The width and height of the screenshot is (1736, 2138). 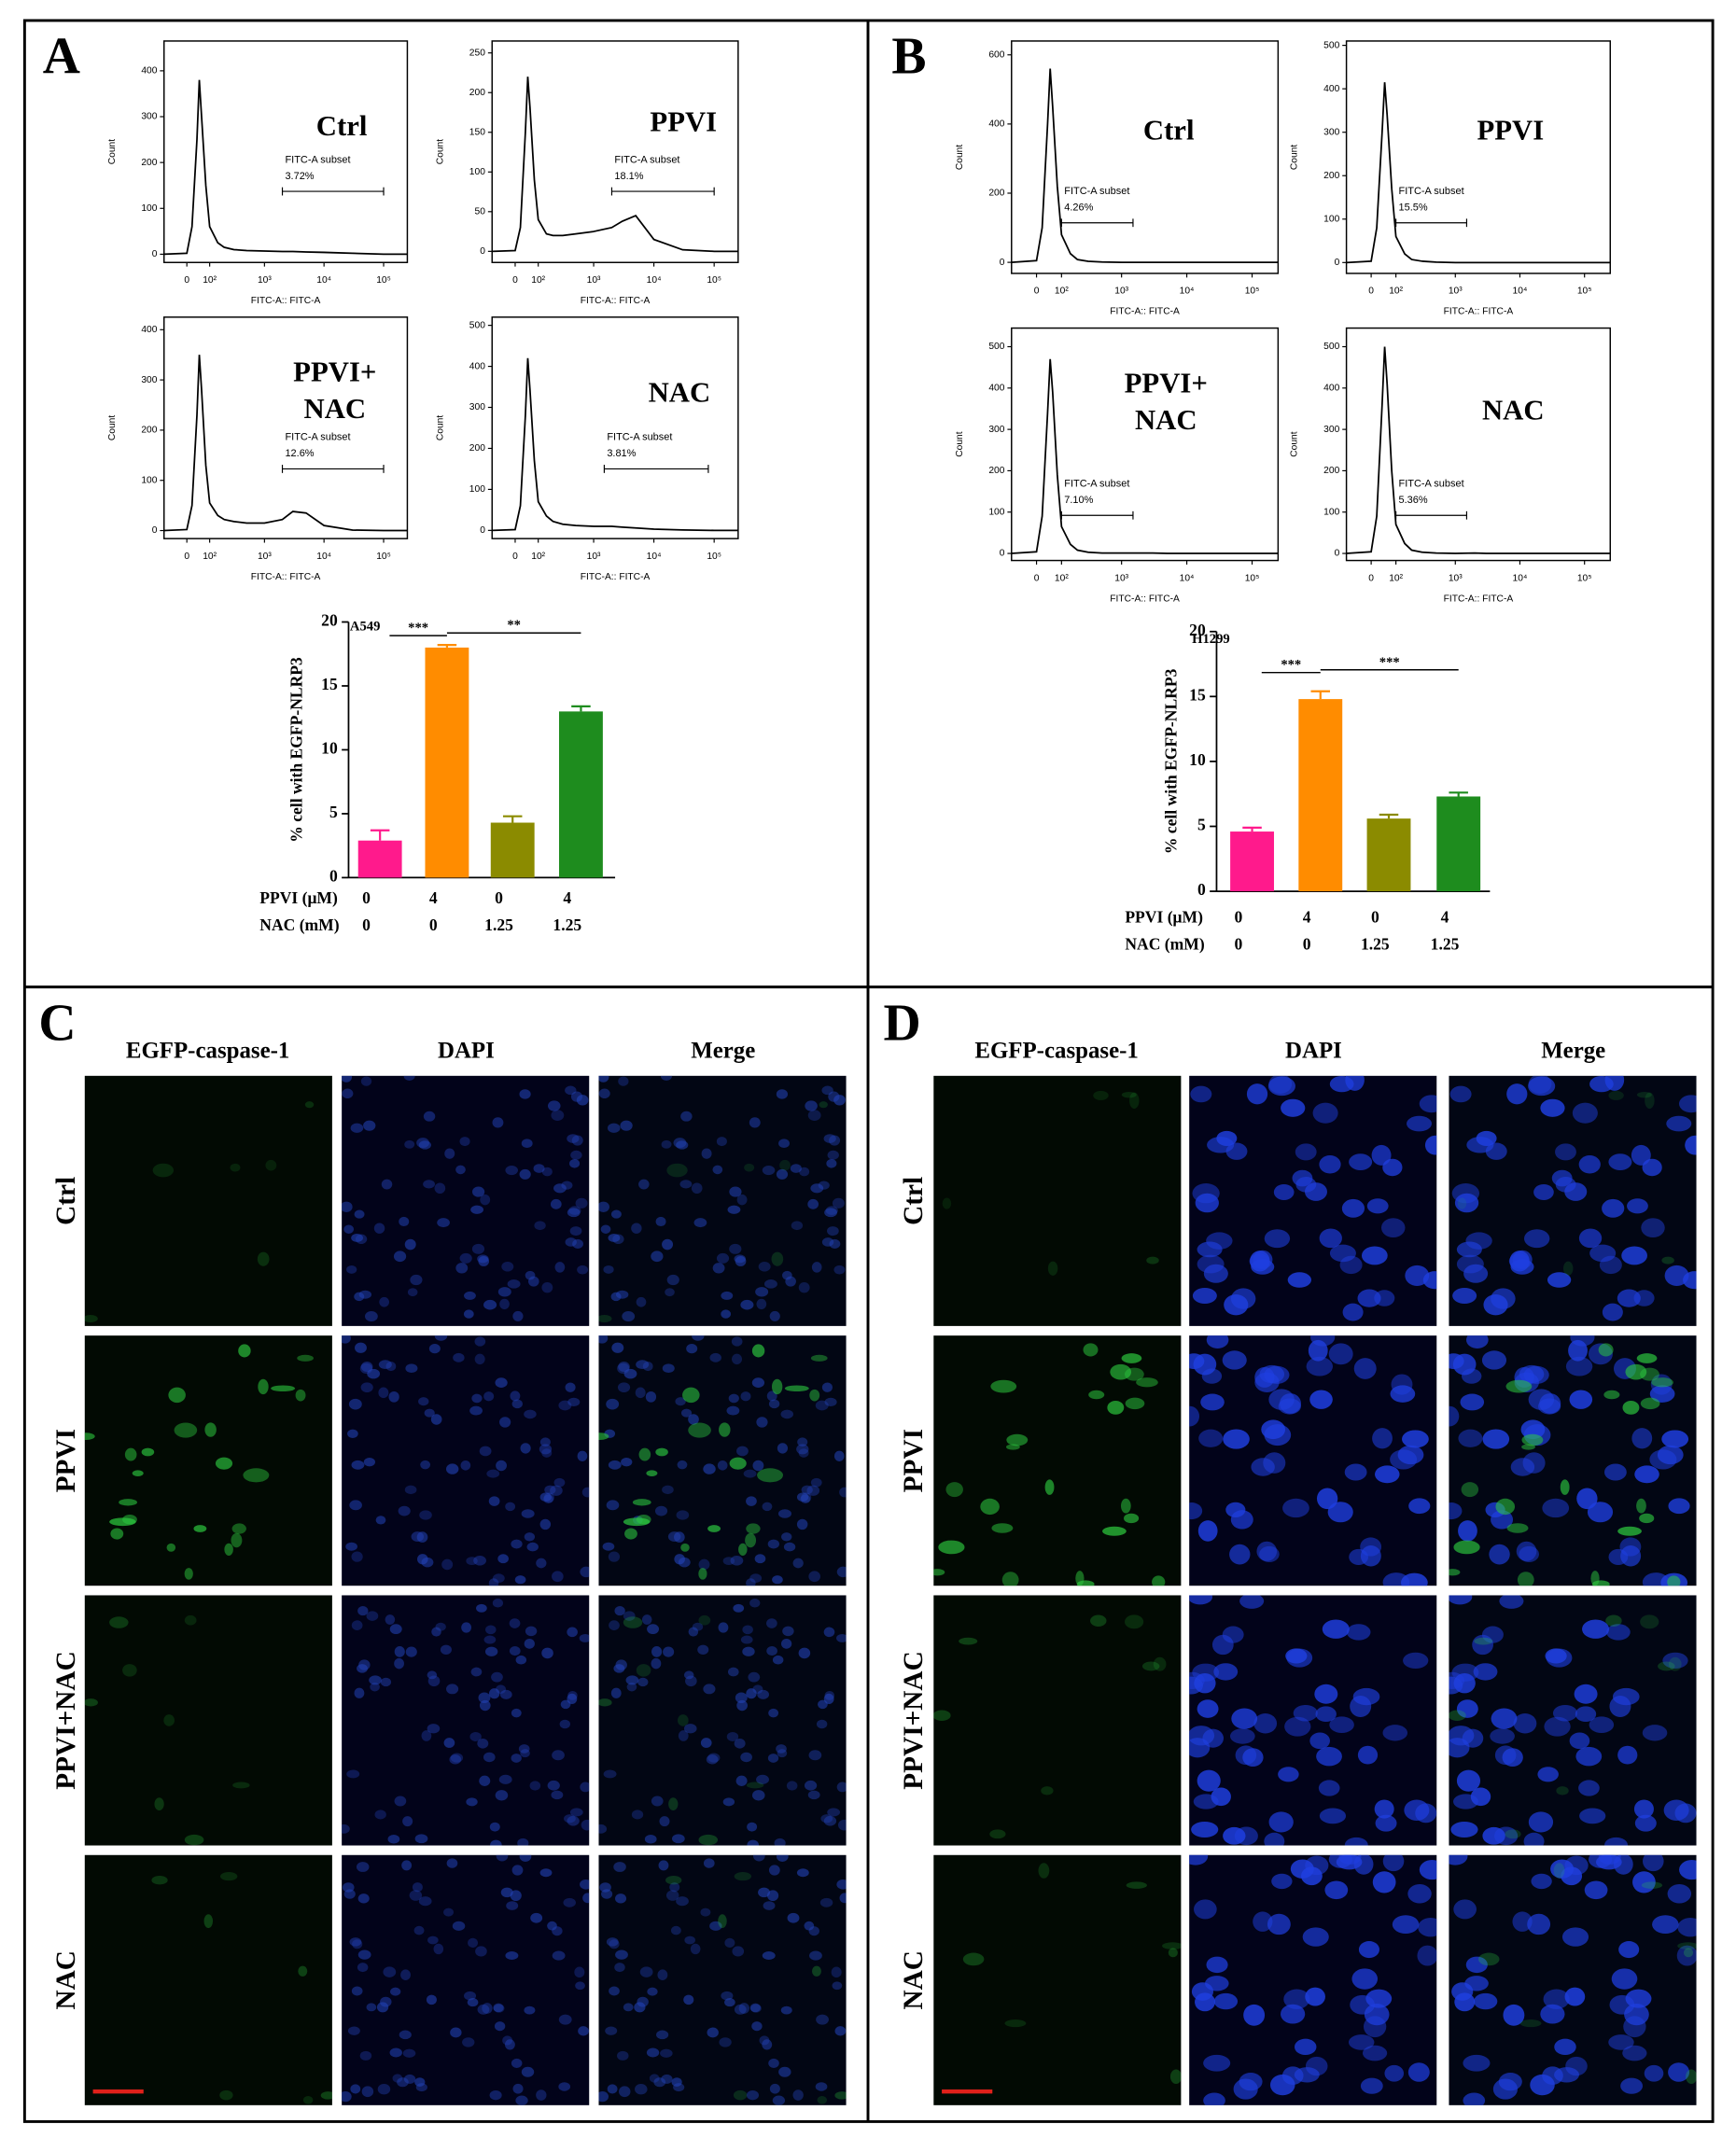 I want to click on y-tick-label: 5, so click(x=1201, y=825).